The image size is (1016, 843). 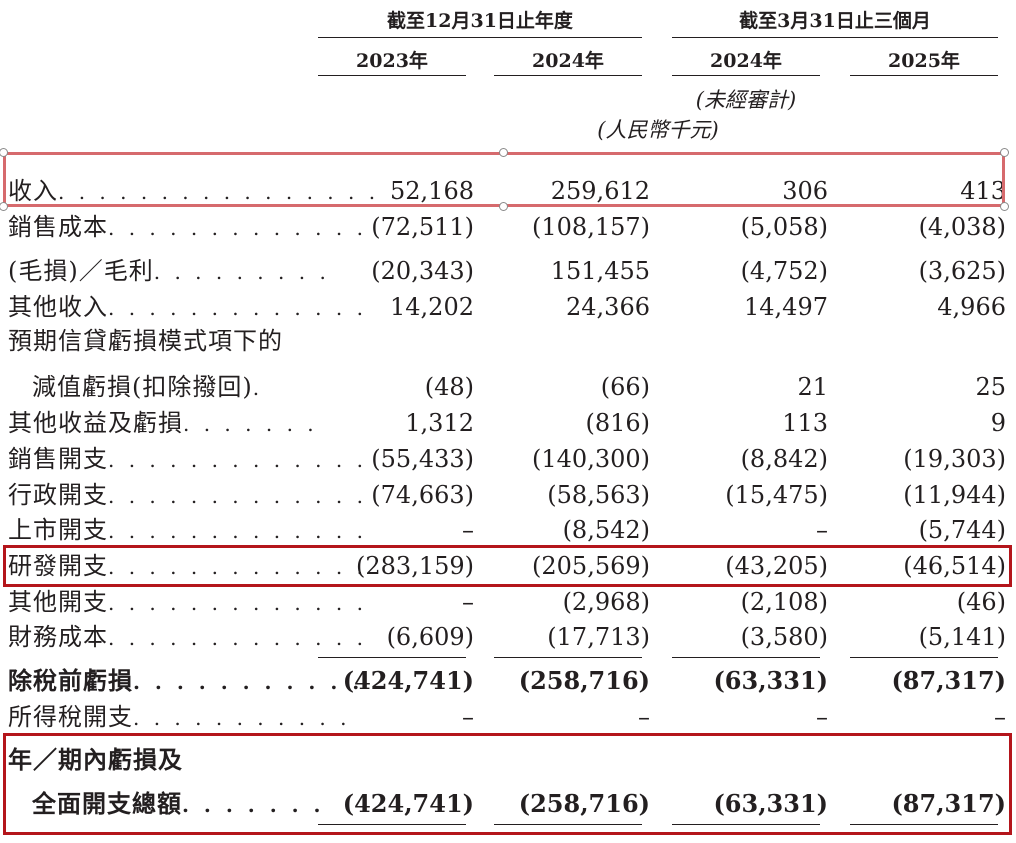 What do you see at coordinates (58, 307) in the screenshot?
I see `row-label-text: 其他收入` at bounding box center [58, 307].